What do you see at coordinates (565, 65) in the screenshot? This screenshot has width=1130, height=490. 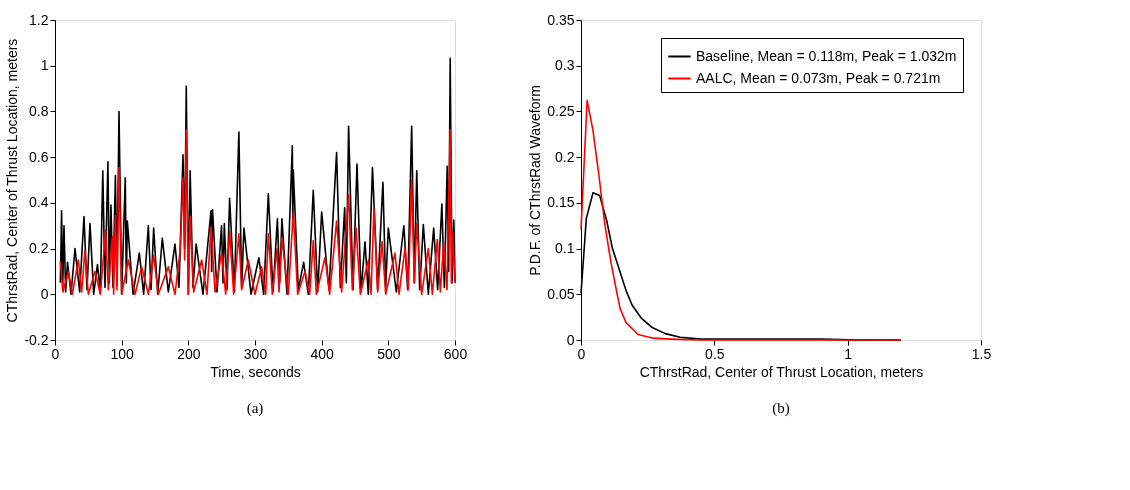 I see `y-tick-label: 0.3` at bounding box center [565, 65].